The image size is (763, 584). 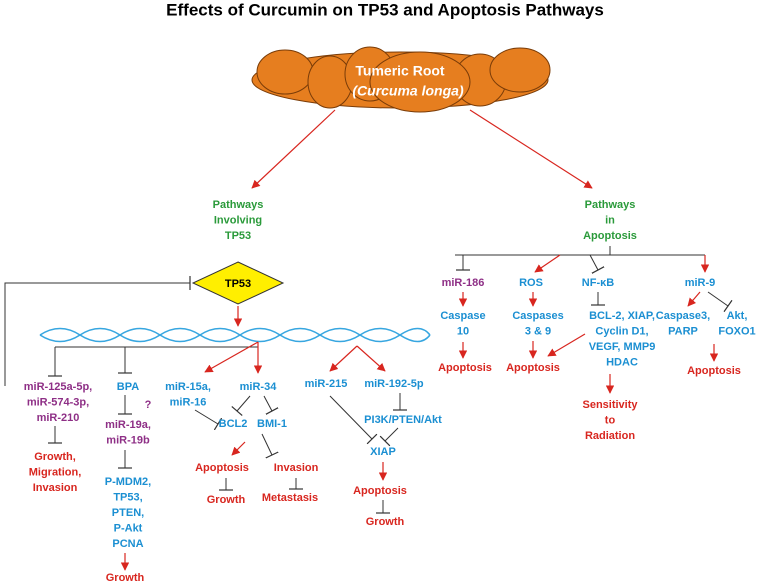 What do you see at coordinates (610, 420) in the screenshot?
I see `node-label: to` at bounding box center [610, 420].